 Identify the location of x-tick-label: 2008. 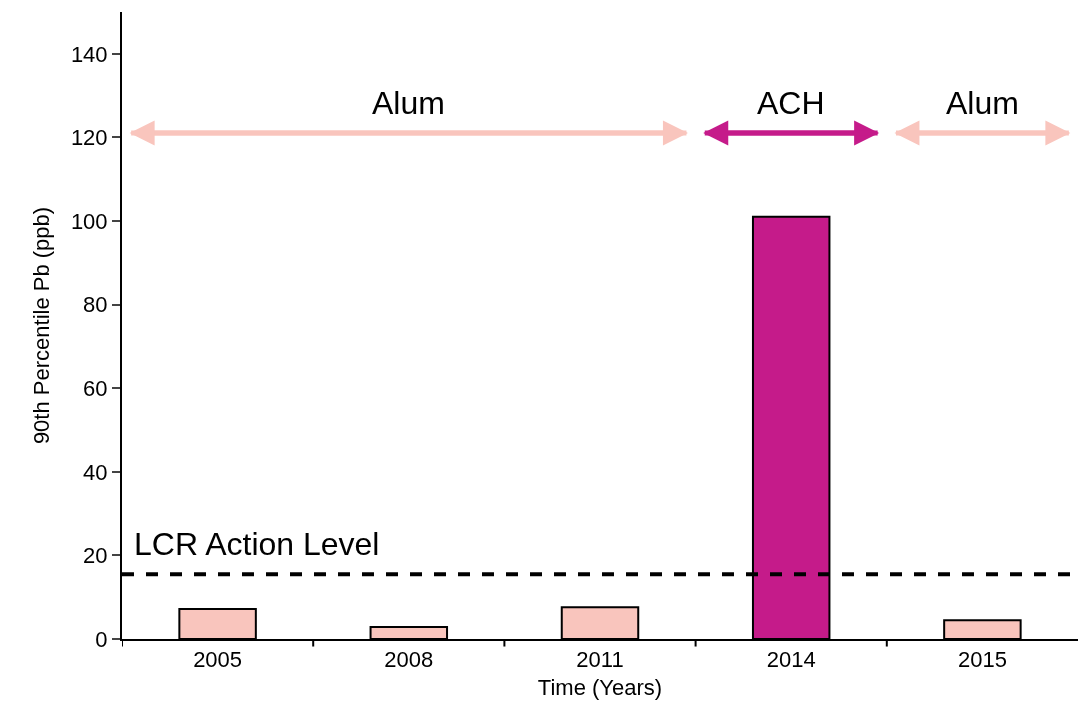
(409, 660).